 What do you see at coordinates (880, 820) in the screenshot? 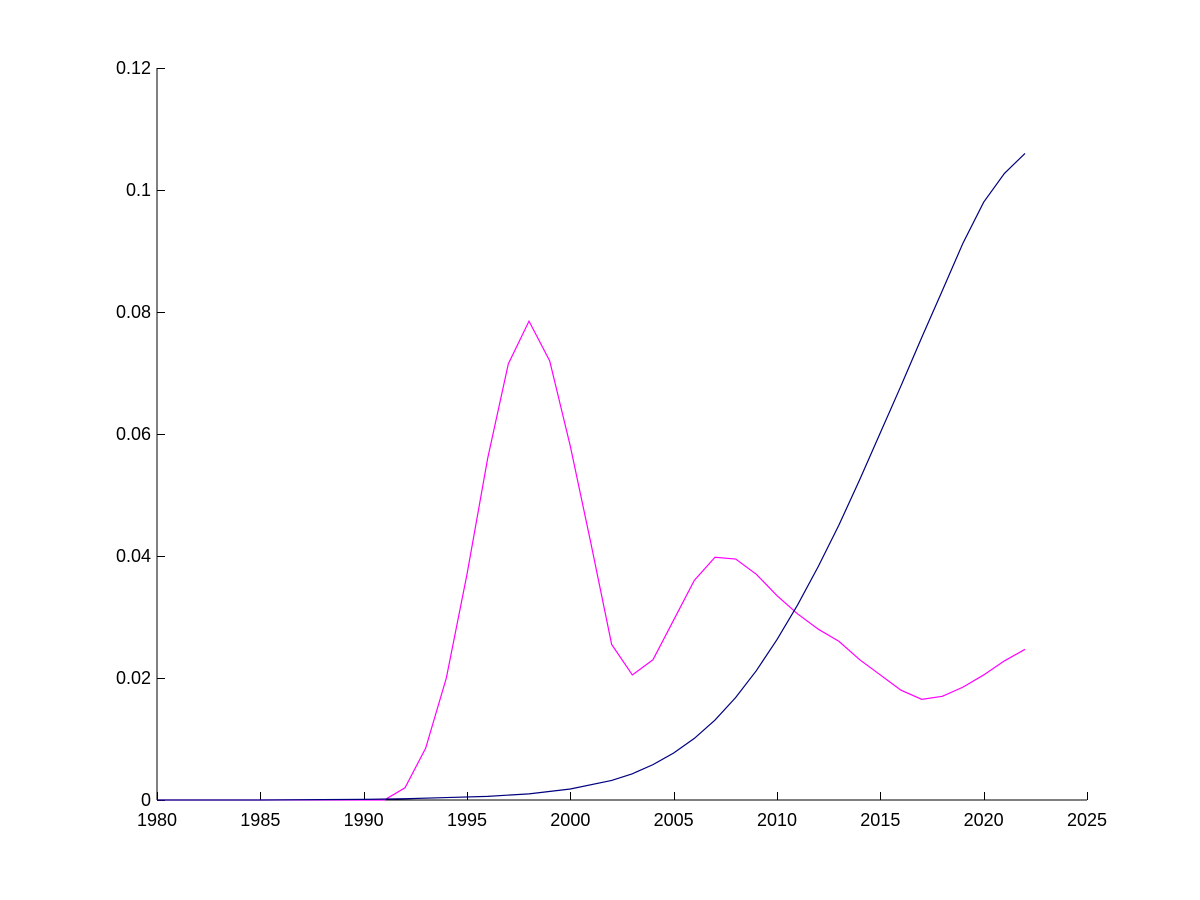
I see `x-tick-label: 2015` at bounding box center [880, 820].